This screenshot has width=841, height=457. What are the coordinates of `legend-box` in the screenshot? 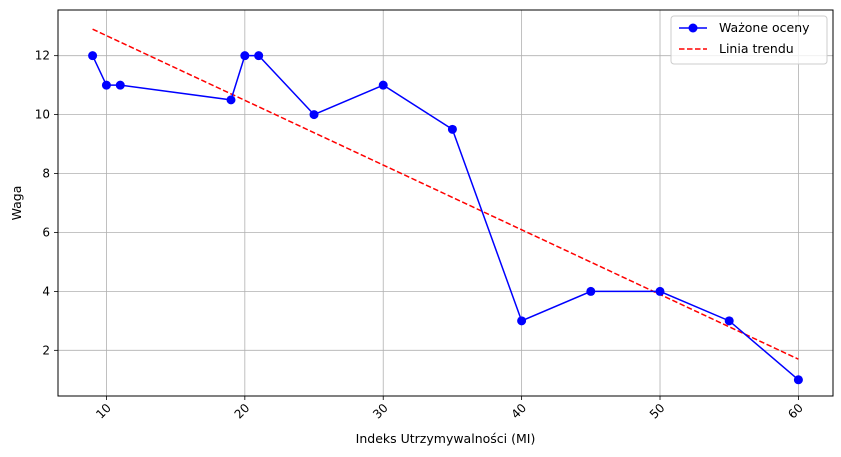 It's located at (749, 40).